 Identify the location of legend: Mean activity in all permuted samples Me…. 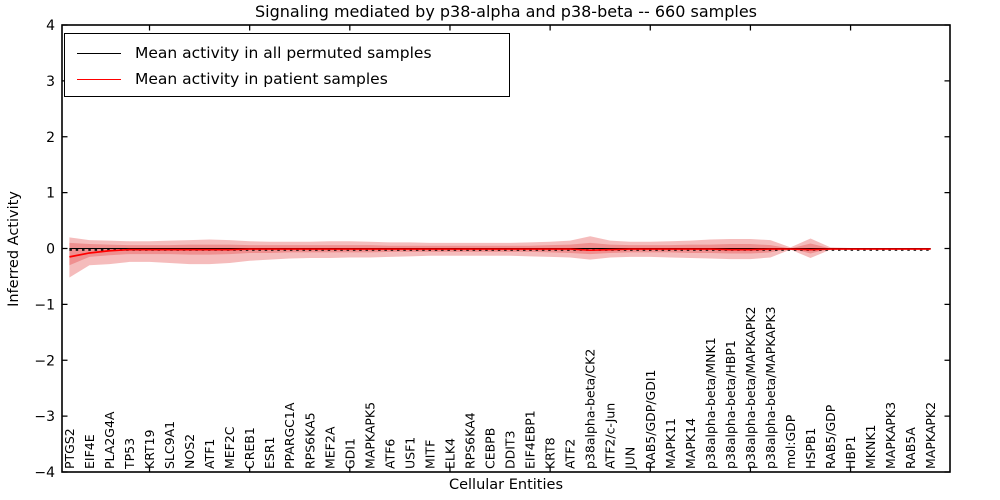
(287, 65).